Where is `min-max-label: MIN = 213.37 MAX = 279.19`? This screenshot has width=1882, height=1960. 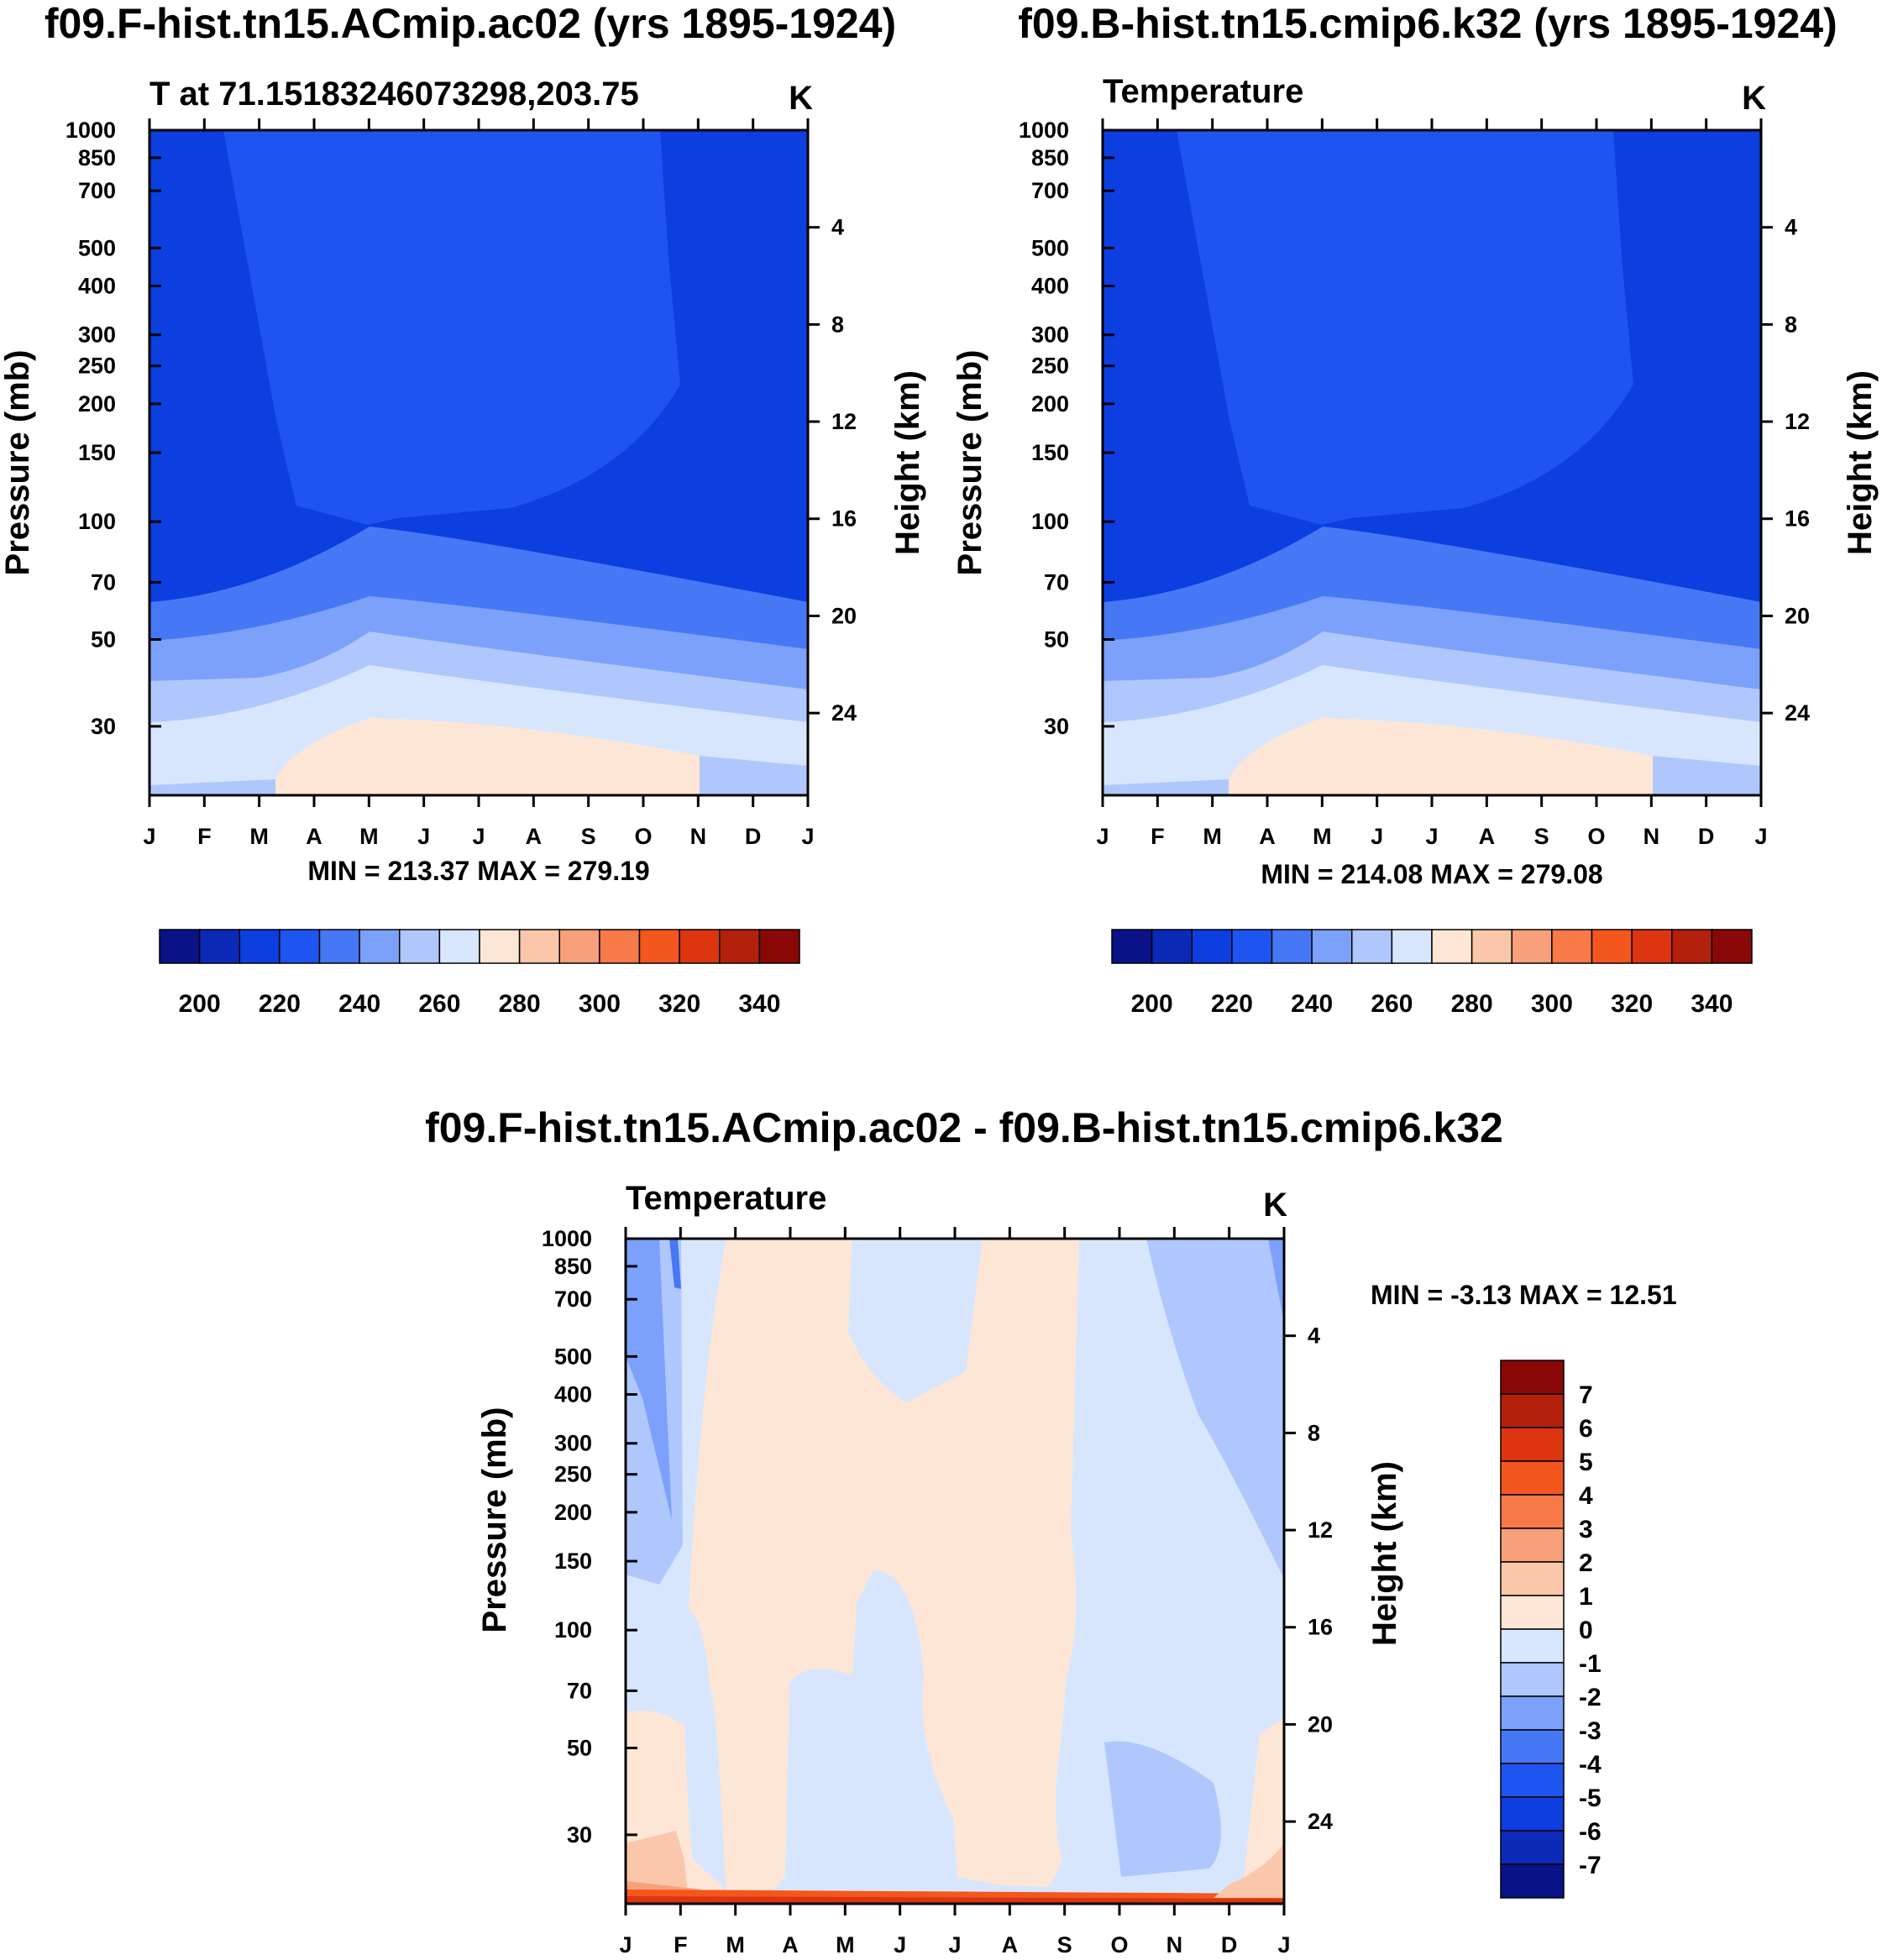
min-max-label: MIN = 213.37 MAX = 279.19 is located at coordinates (478, 871).